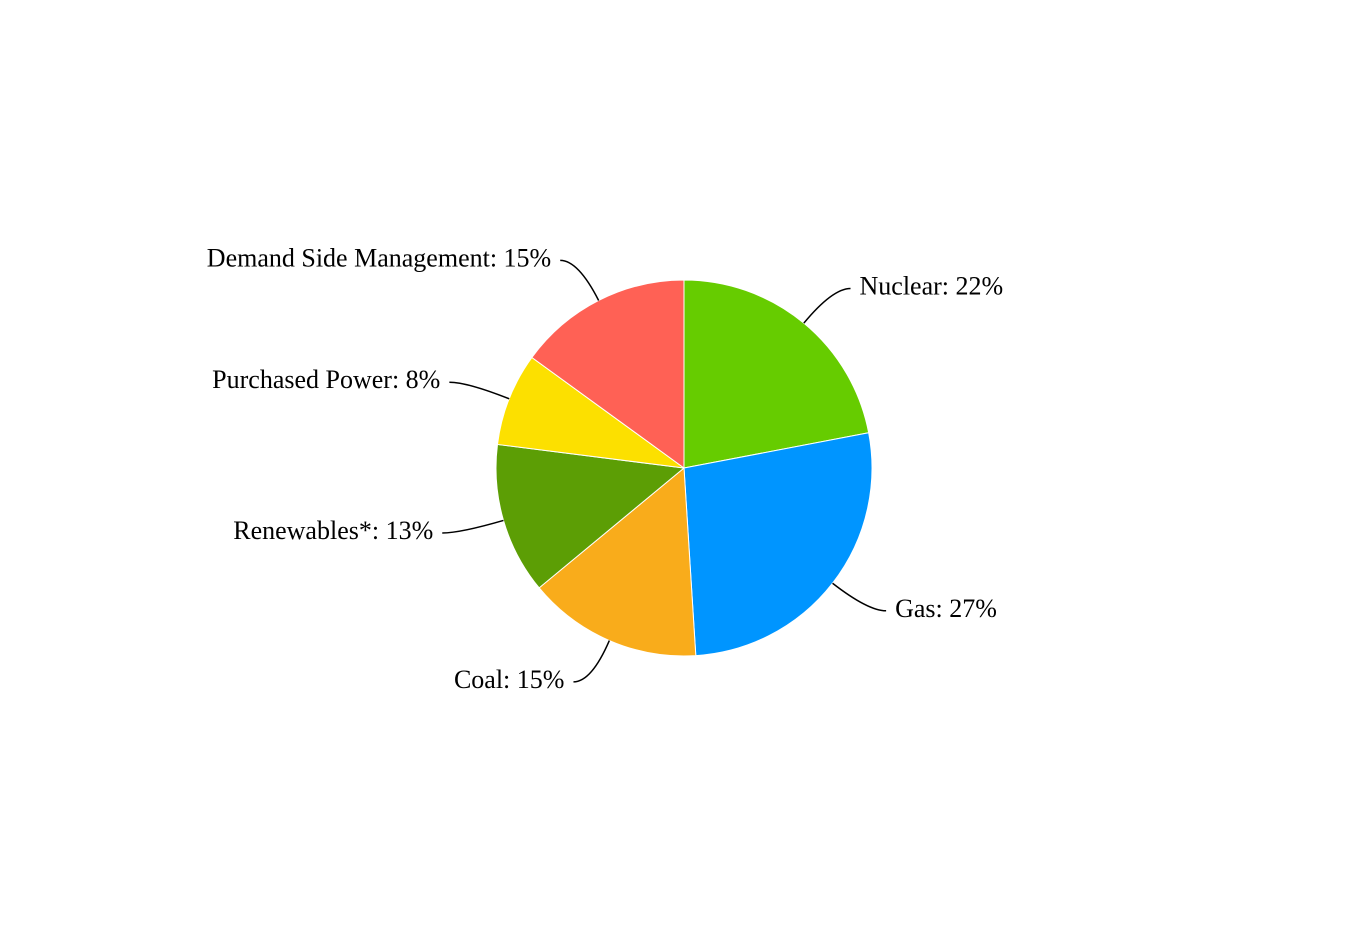 This screenshot has height=938, width=1368. I want to click on data-label: Nuclear: 22%, so click(932, 285).